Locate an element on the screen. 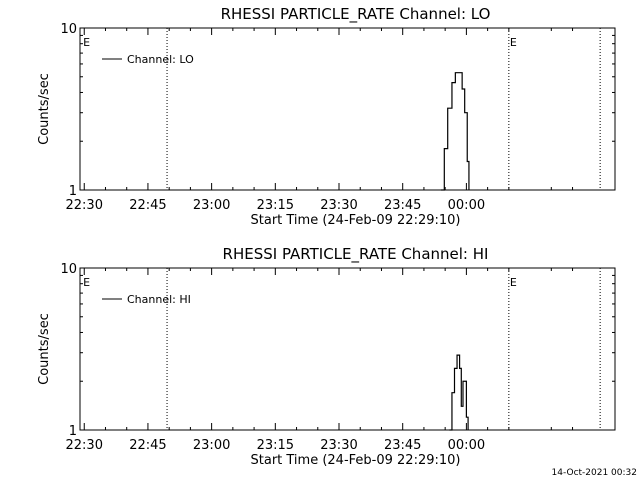 The image size is (640, 480). legend-entry: Channel: LO is located at coordinates (160, 59).